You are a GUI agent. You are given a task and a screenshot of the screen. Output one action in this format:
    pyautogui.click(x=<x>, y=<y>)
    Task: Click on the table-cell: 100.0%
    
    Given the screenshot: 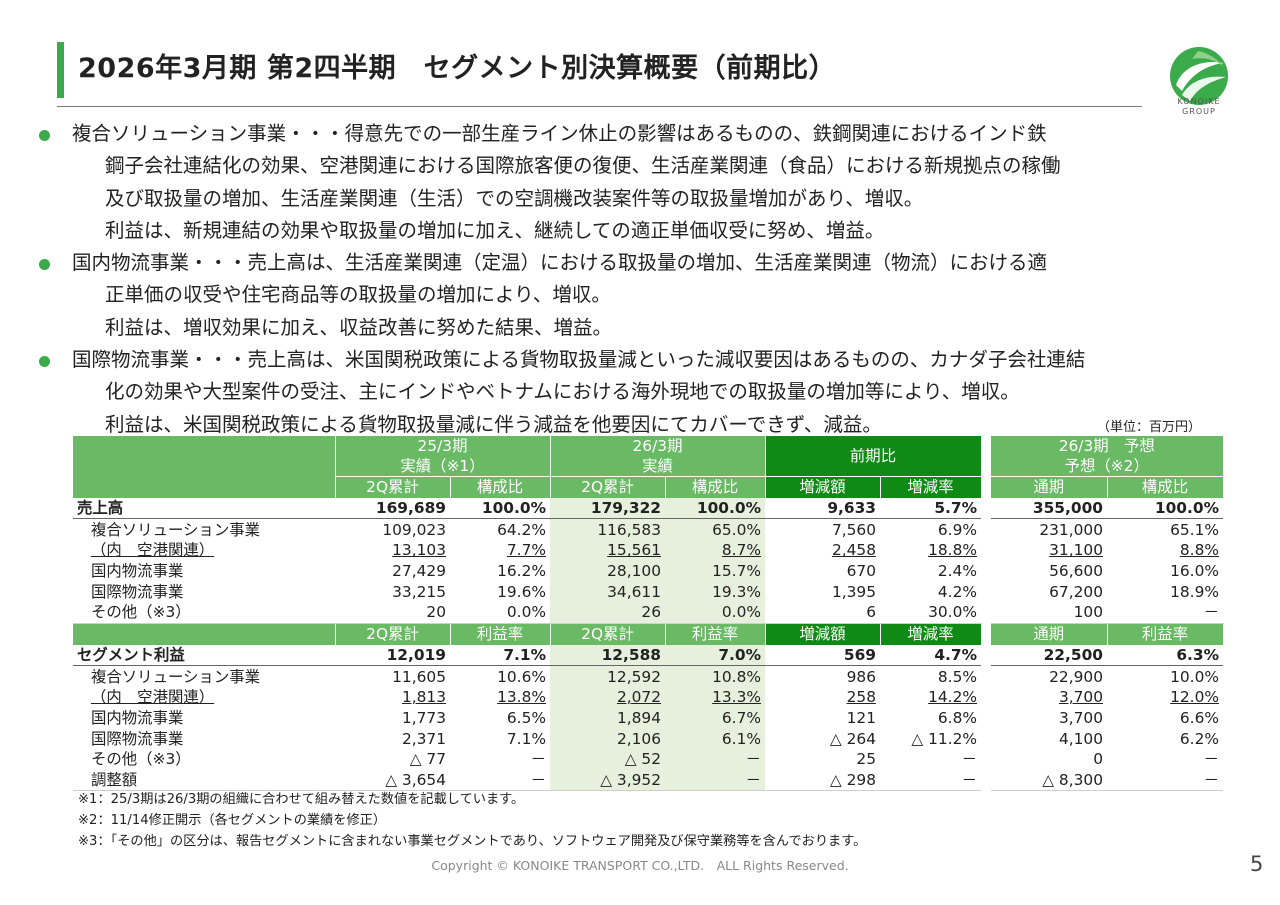 What is the action you would take?
    pyautogui.click(x=1165, y=508)
    